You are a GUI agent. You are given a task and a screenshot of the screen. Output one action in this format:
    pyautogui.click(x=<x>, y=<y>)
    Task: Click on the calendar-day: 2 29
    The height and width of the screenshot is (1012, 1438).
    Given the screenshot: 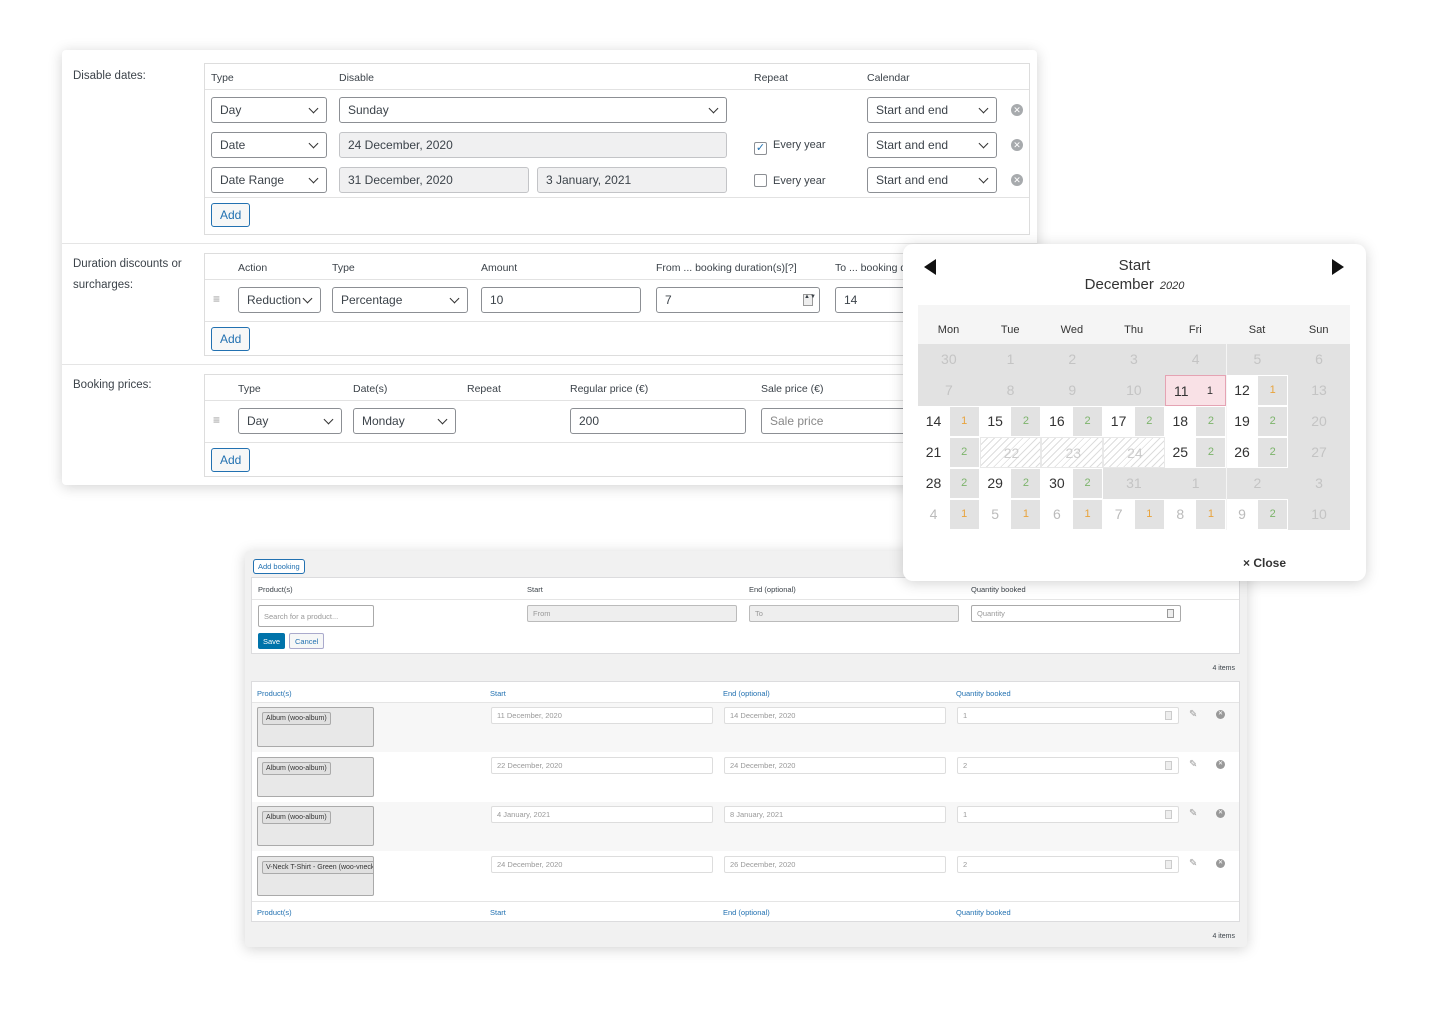 What is the action you would take?
    pyautogui.click(x=1010, y=483)
    